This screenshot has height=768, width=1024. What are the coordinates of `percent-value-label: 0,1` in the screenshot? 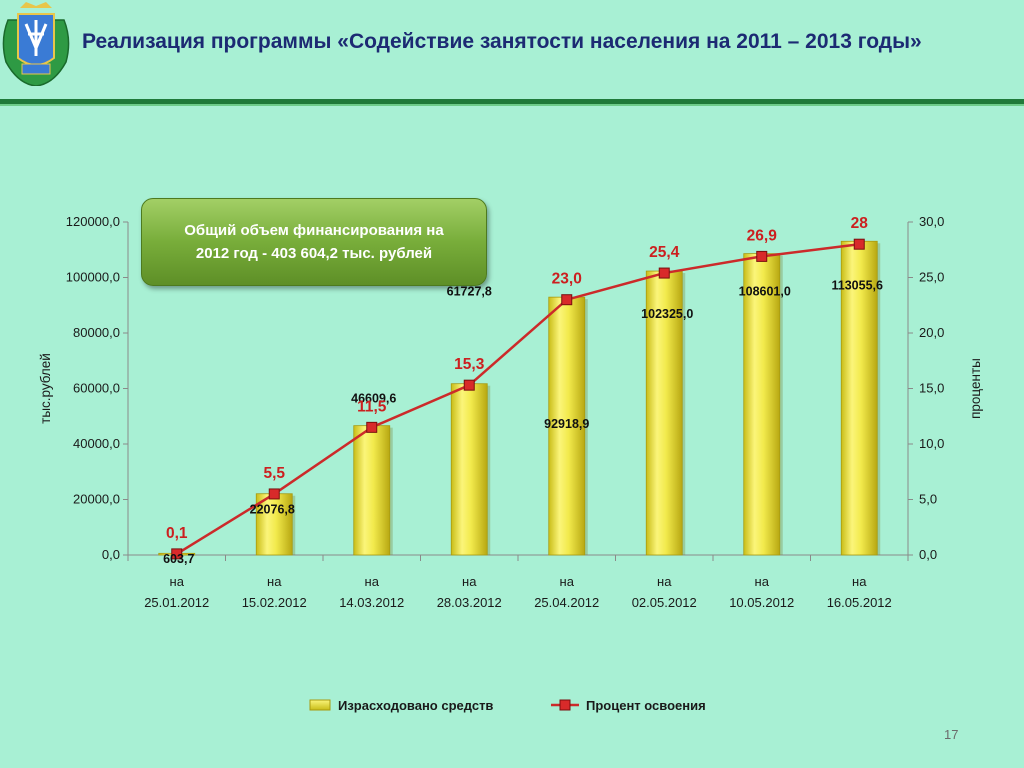 It's located at (177, 533).